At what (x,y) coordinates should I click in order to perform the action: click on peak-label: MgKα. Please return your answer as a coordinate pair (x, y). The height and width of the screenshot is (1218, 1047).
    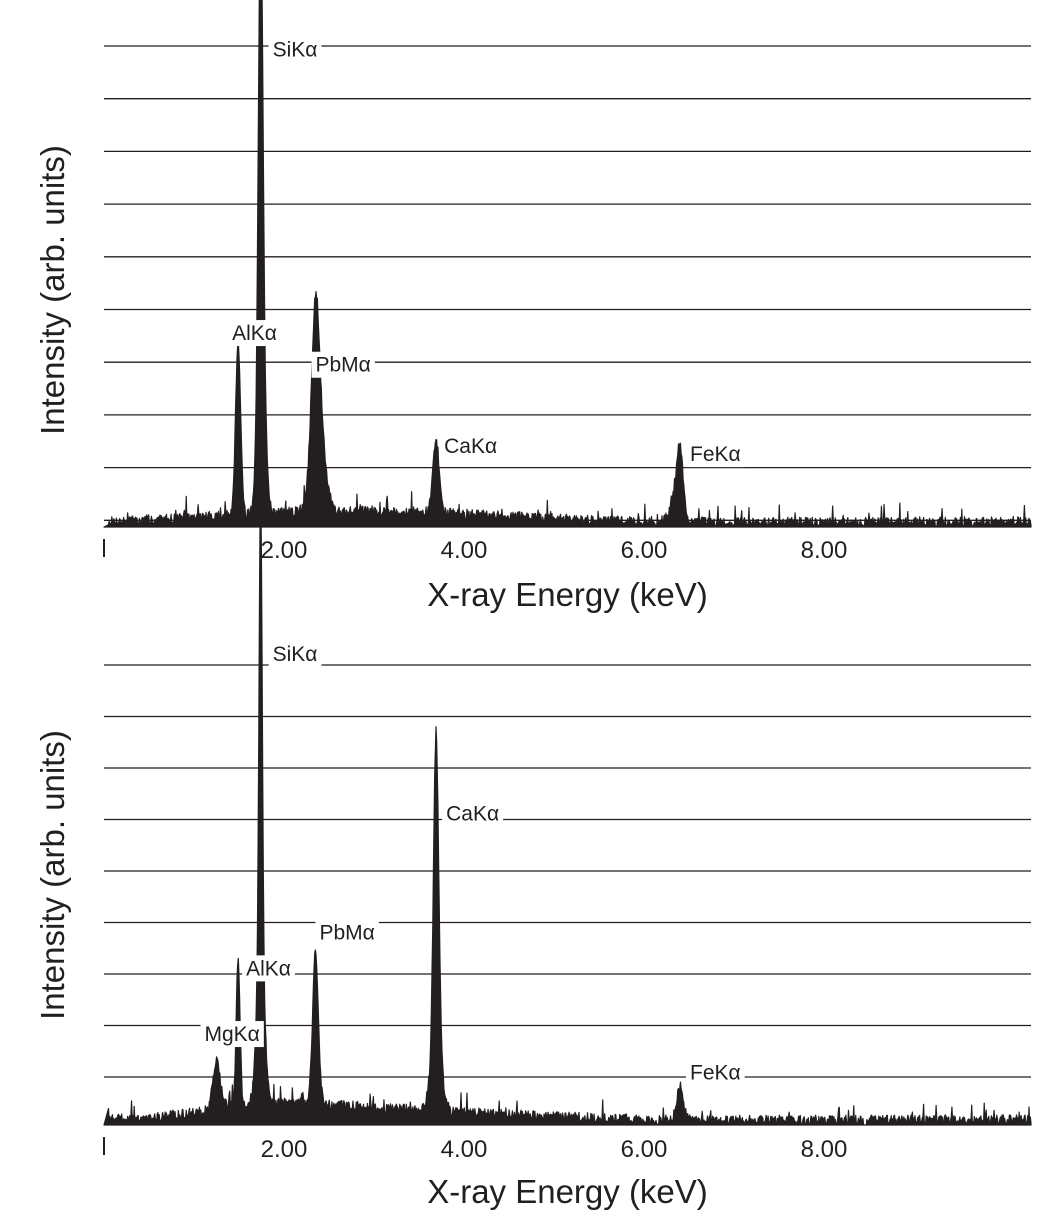
    Looking at the image, I should click on (232, 1034).